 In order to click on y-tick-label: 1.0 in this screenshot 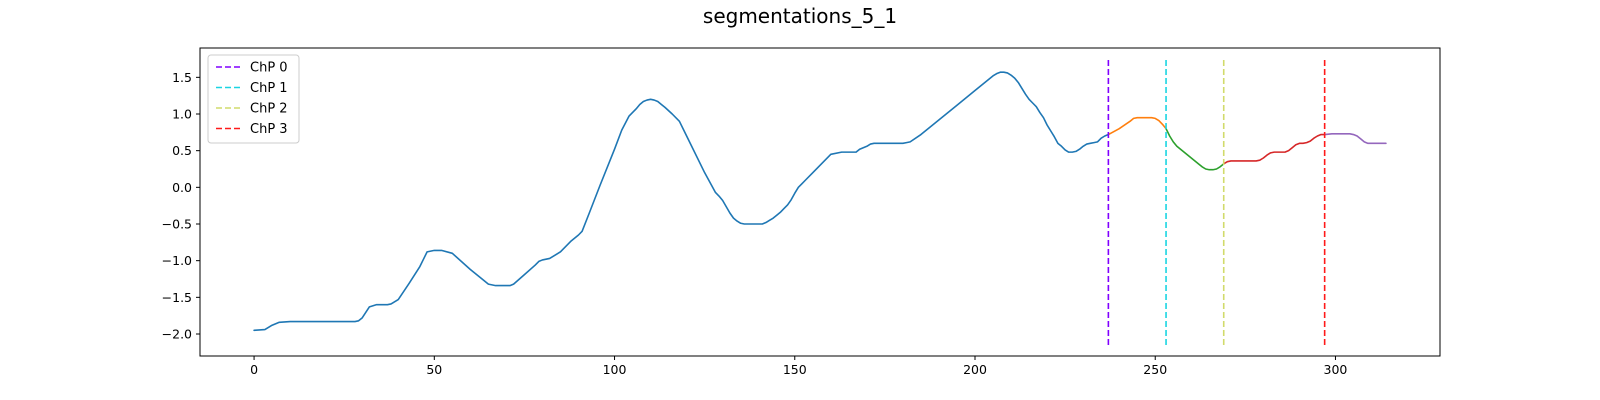, I will do `click(182, 114)`.